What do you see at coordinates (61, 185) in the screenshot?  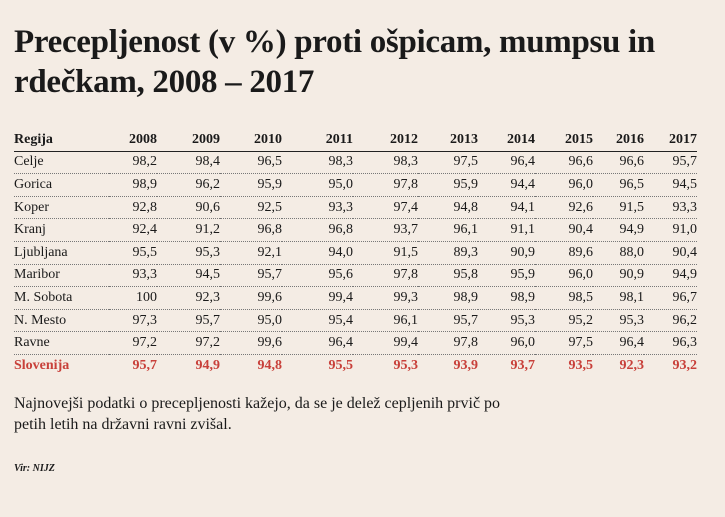 I see `region-name: Gorica` at bounding box center [61, 185].